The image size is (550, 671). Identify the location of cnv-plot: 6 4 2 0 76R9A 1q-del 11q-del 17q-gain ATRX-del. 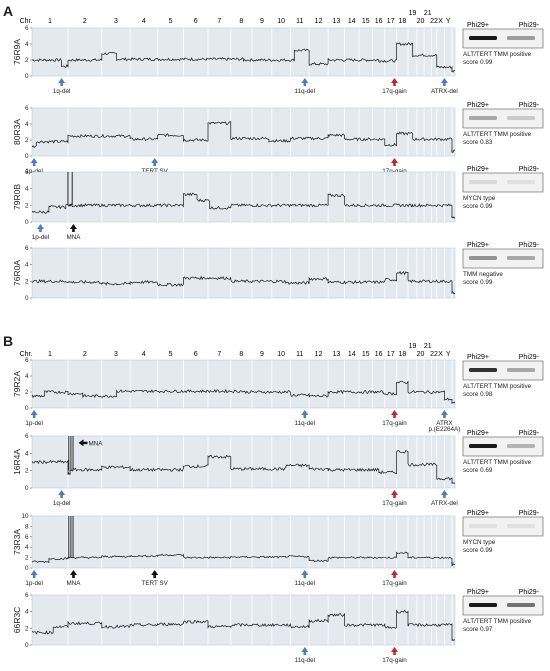
(235, 60).